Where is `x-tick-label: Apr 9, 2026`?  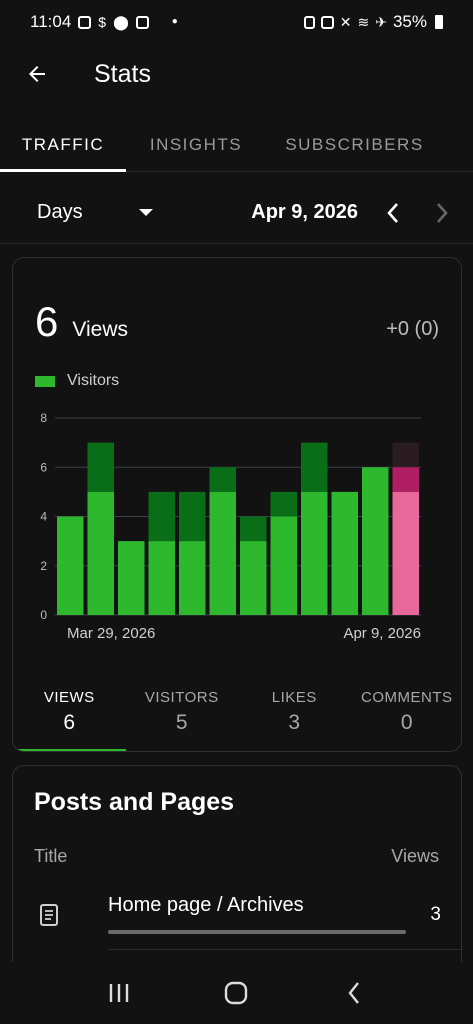
x-tick-label: Apr 9, 2026 is located at coordinates (382, 633).